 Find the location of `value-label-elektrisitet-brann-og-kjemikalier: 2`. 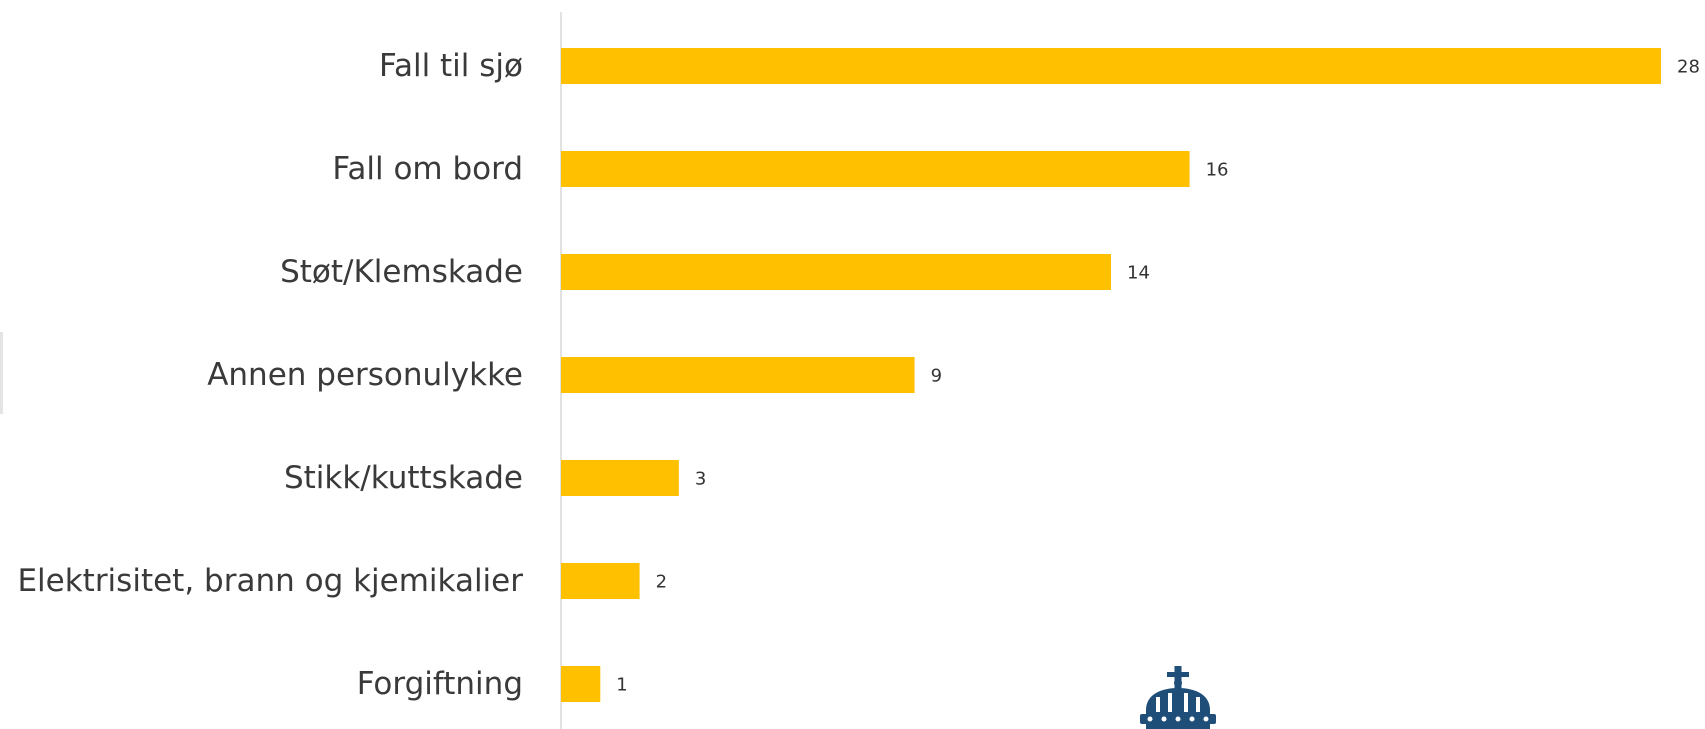

value-label-elektrisitet-brann-og-kjemikalier: 2 is located at coordinates (661, 582).